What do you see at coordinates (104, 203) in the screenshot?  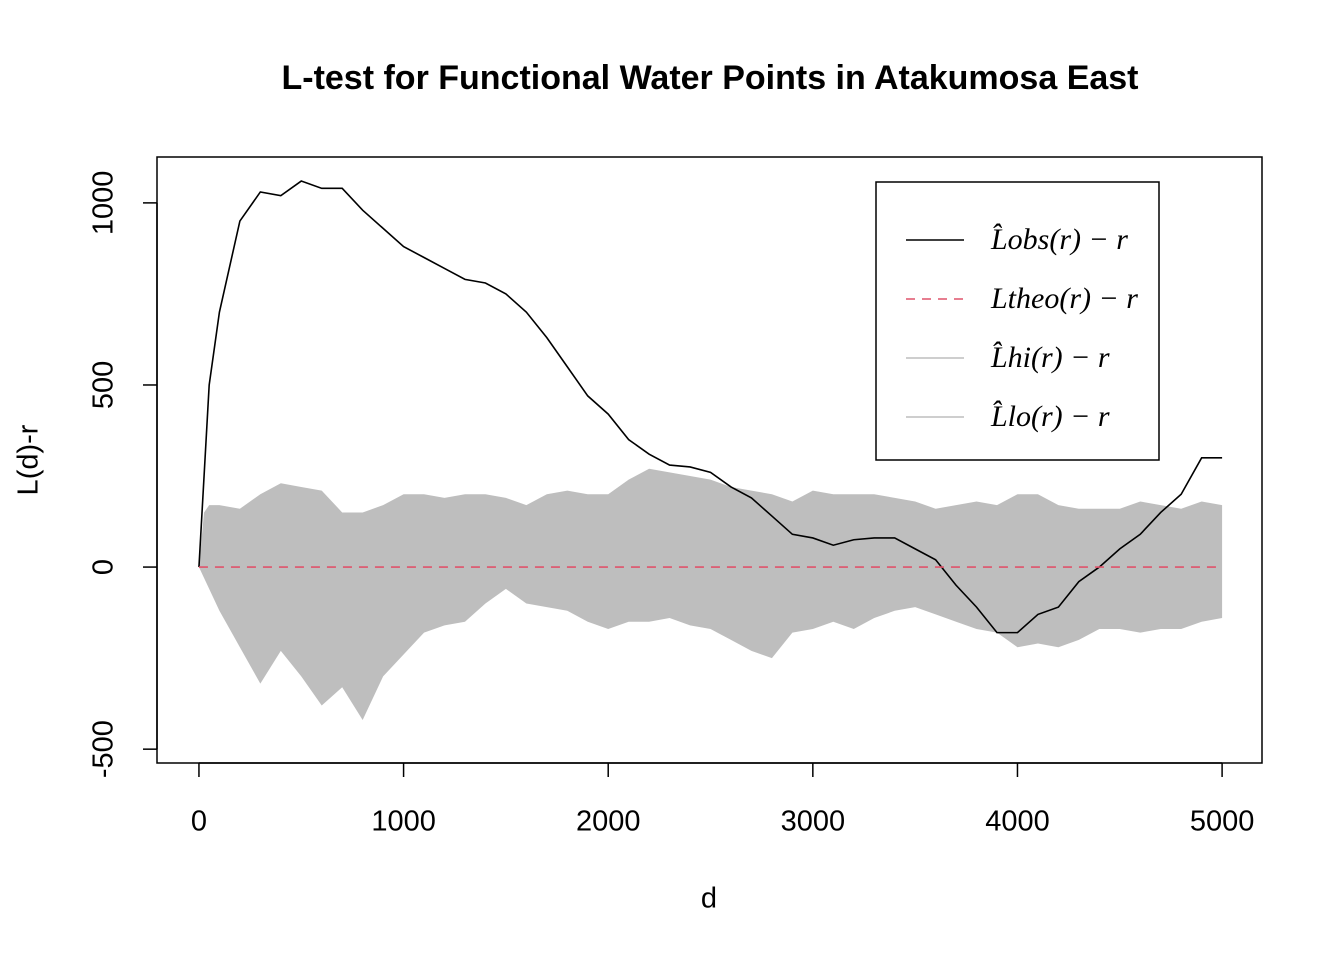 I see `y-tick-label: 1000` at bounding box center [104, 203].